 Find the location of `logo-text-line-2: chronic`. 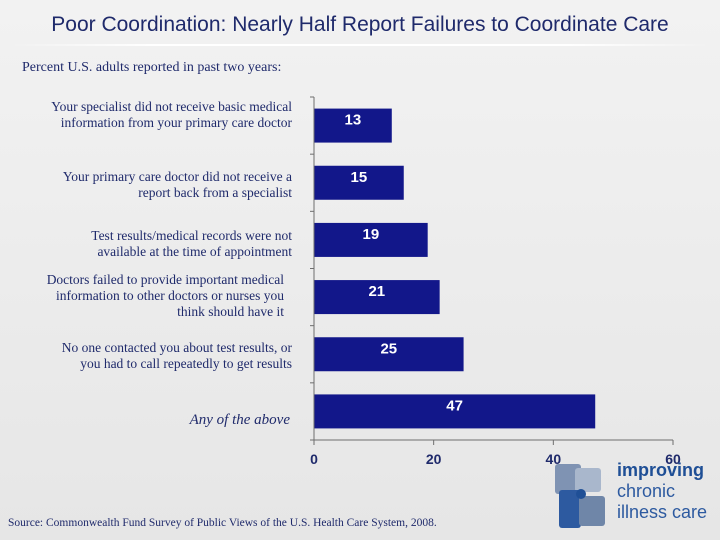

logo-text-line-2: chronic is located at coordinates (646, 491).